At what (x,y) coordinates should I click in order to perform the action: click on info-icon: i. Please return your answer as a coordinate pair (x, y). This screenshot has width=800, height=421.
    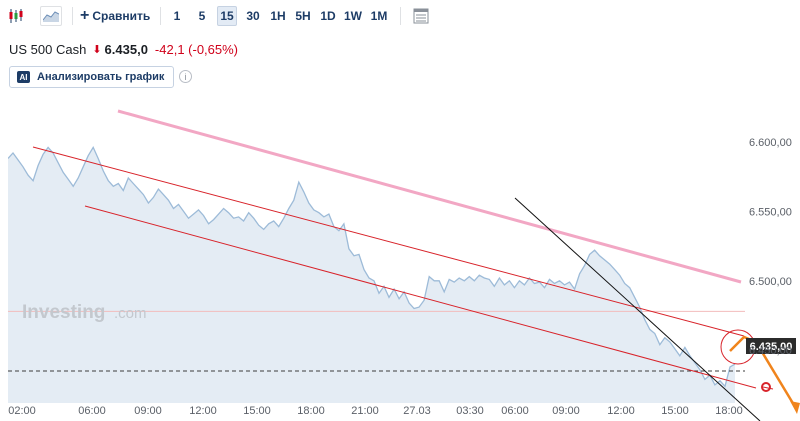
    Looking at the image, I should click on (185, 76).